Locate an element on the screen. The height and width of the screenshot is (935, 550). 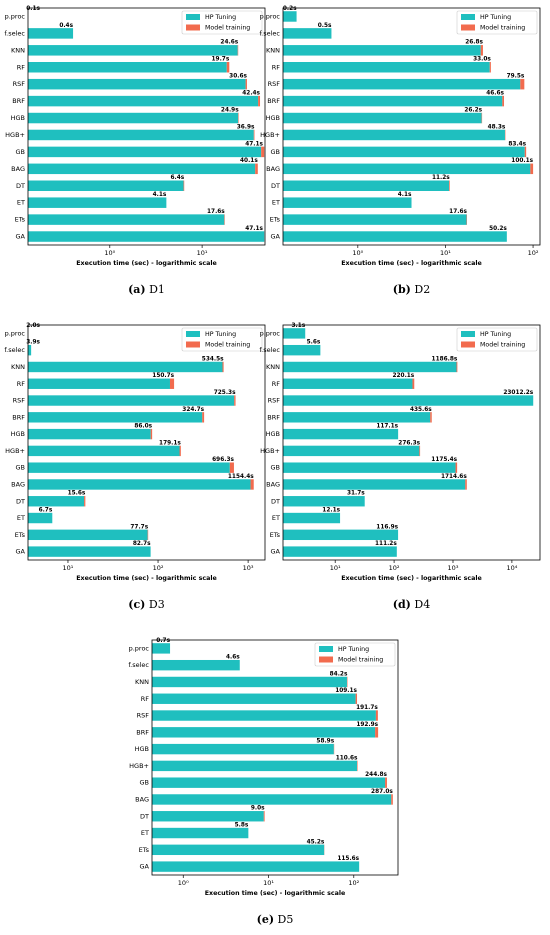
x-tick-label: 10¹ is located at coordinates (335, 568).